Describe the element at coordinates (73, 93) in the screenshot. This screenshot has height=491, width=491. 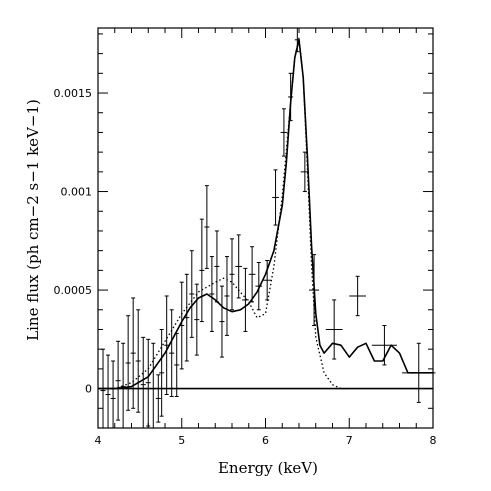
I see `y-tick-label: 0.0015` at that location.